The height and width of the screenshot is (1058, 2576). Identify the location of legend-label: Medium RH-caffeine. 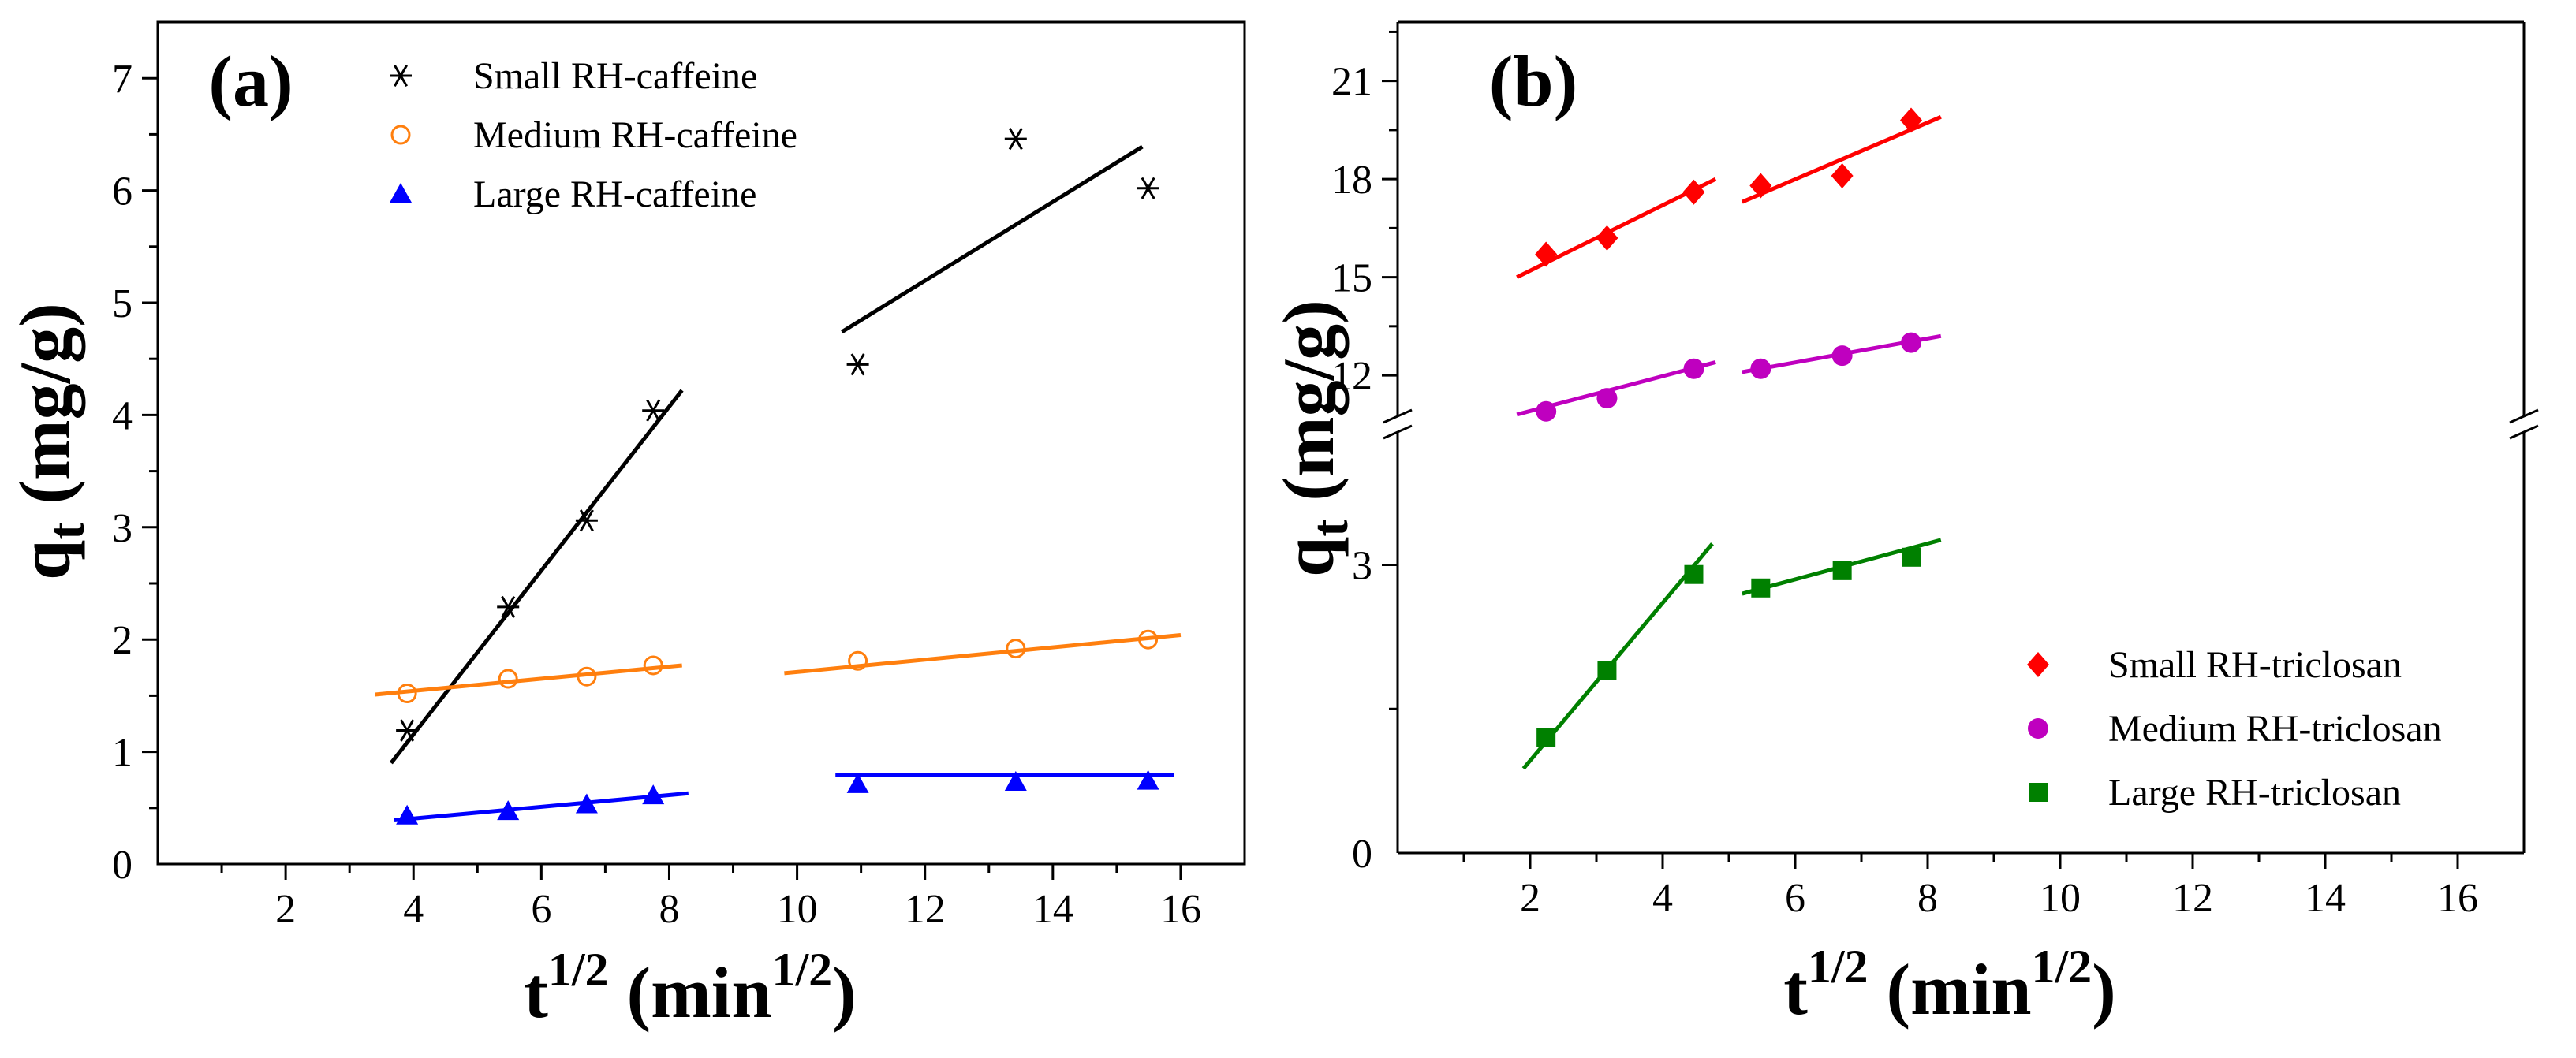
(635, 135).